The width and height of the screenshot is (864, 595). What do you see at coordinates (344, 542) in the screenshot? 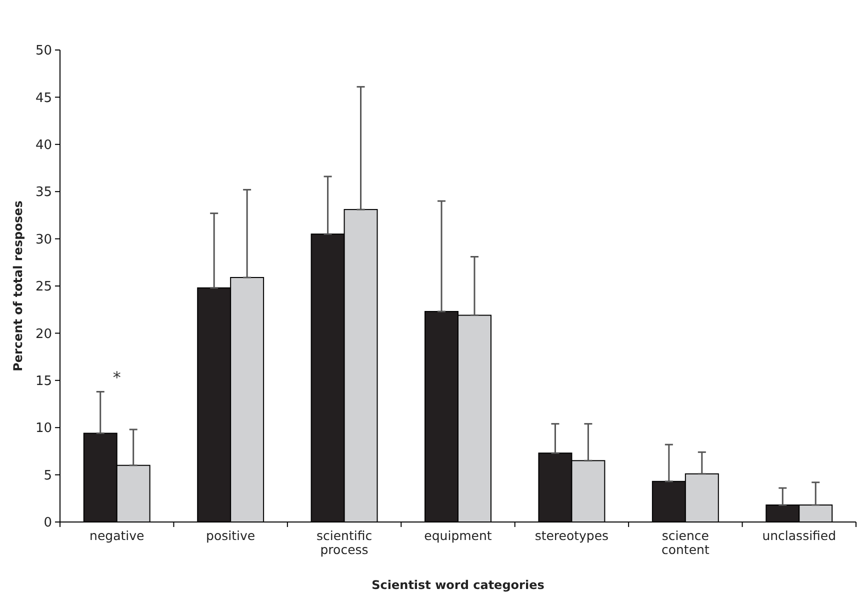
I see `x-tick-label: scientific process` at bounding box center [344, 542].